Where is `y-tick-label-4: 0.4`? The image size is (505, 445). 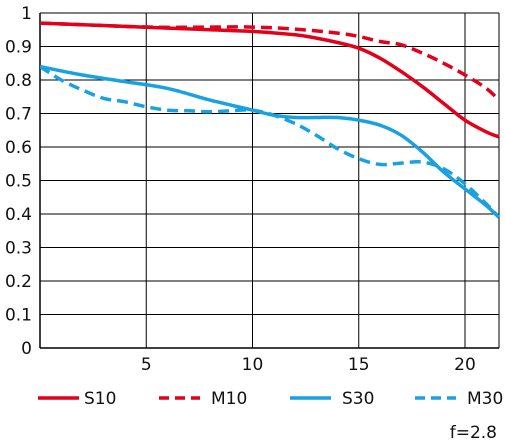
y-tick-label-4: 0.4 is located at coordinates (18, 215).